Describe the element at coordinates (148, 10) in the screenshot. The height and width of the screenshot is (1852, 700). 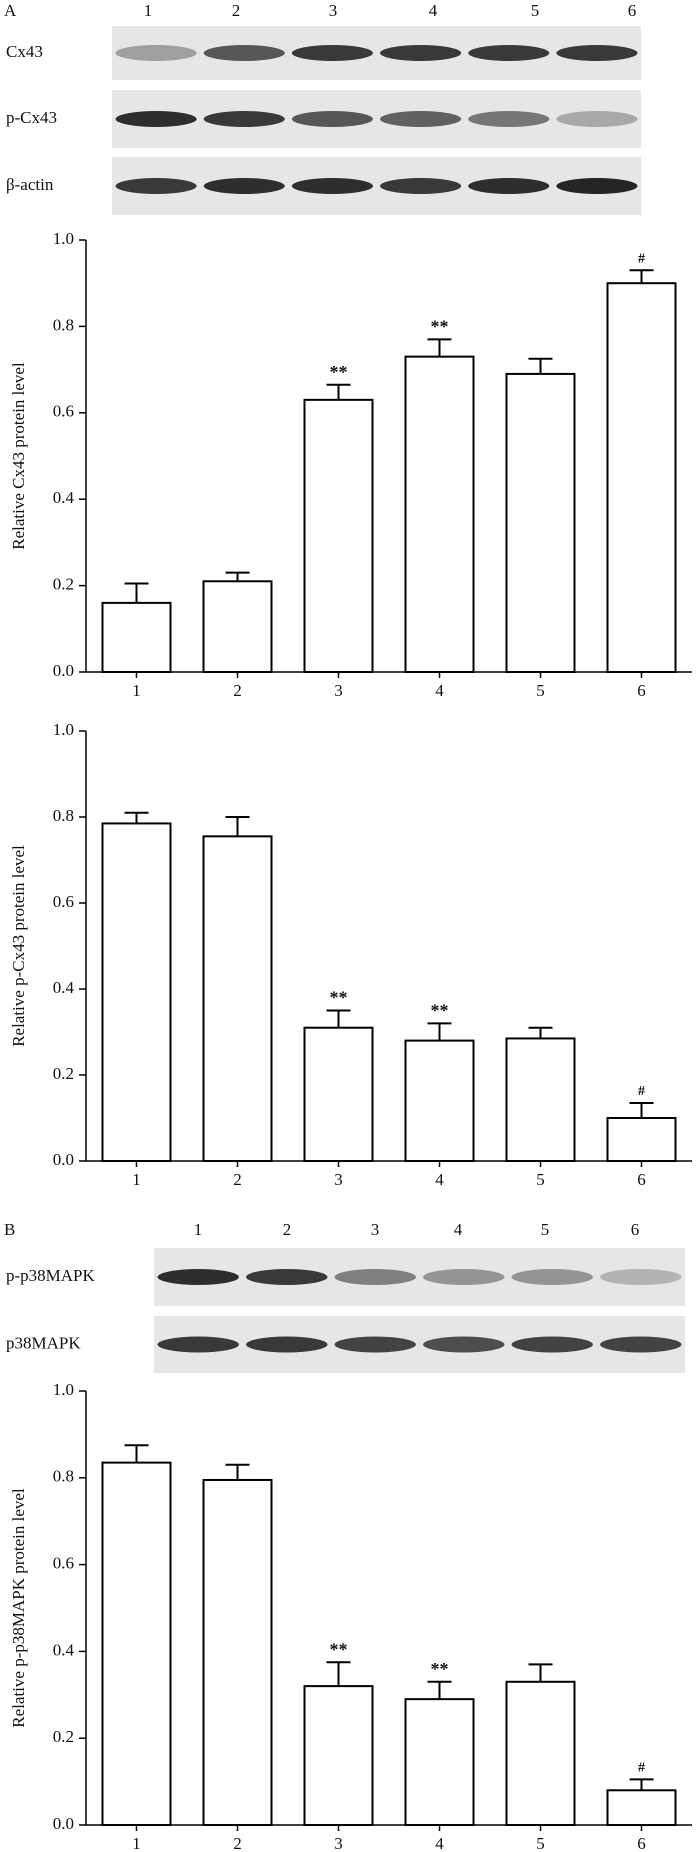
I see `lane-label: 1` at that location.